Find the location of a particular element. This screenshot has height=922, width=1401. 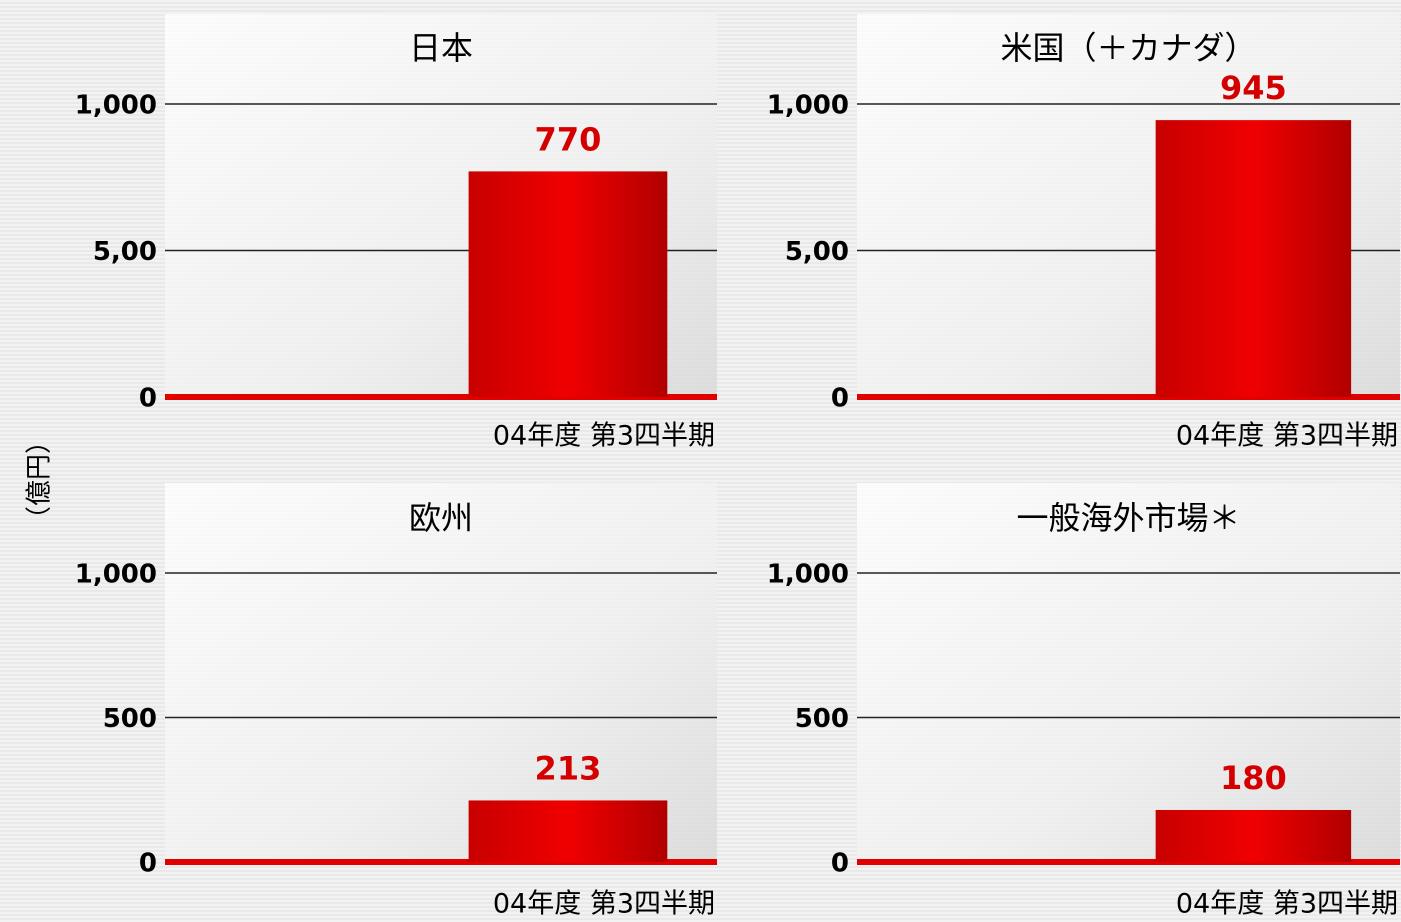

value-label: 945 is located at coordinates (1253, 88).